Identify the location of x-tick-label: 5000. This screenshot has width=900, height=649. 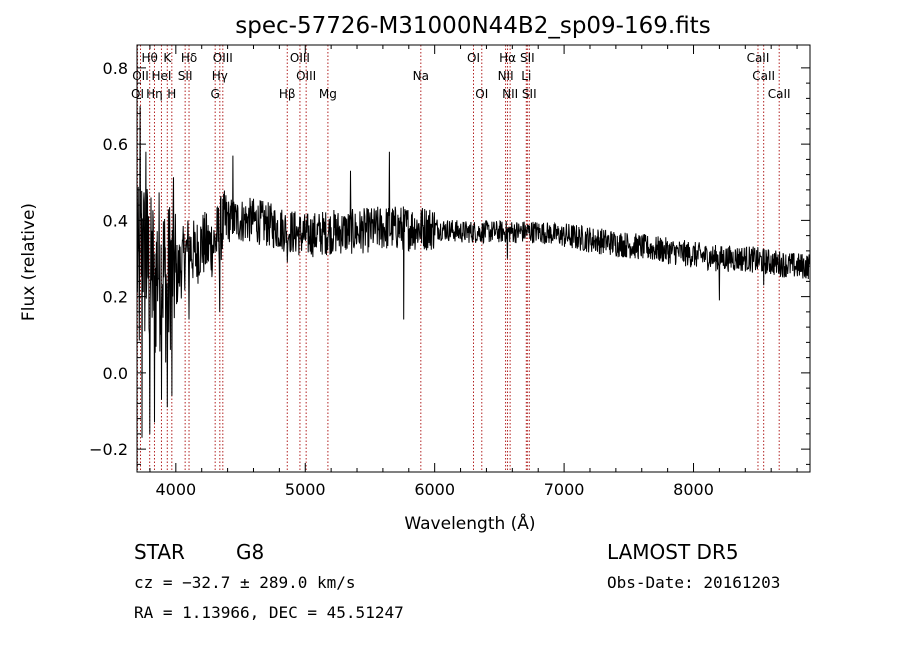
(305, 489).